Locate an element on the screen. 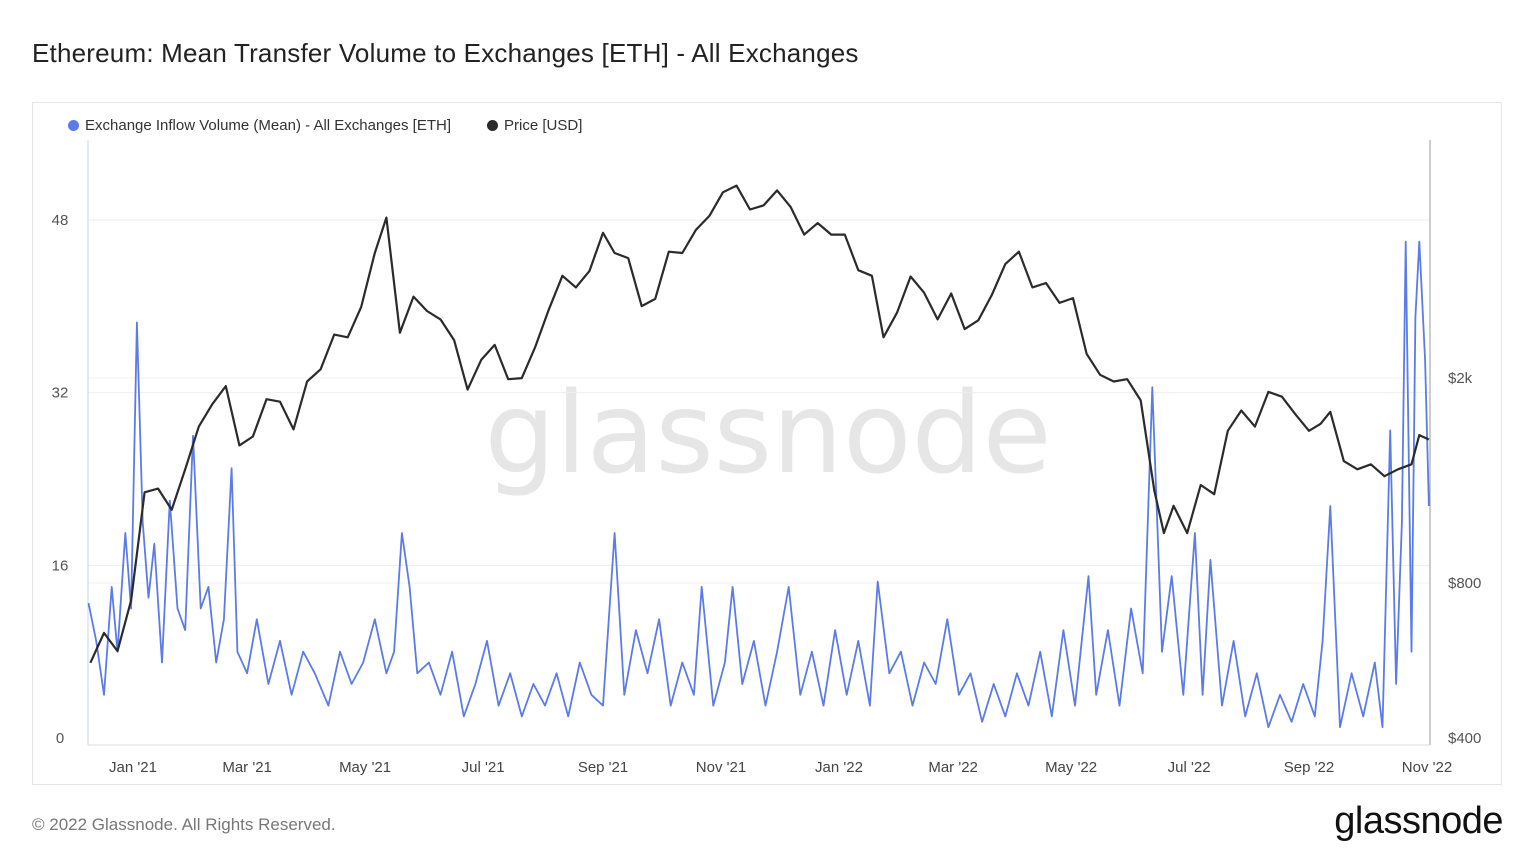 Image resolution: width=1536 pixels, height=864 pixels. copyright: © 2022 Glassnode. All Rights Reserved. is located at coordinates (184, 824).